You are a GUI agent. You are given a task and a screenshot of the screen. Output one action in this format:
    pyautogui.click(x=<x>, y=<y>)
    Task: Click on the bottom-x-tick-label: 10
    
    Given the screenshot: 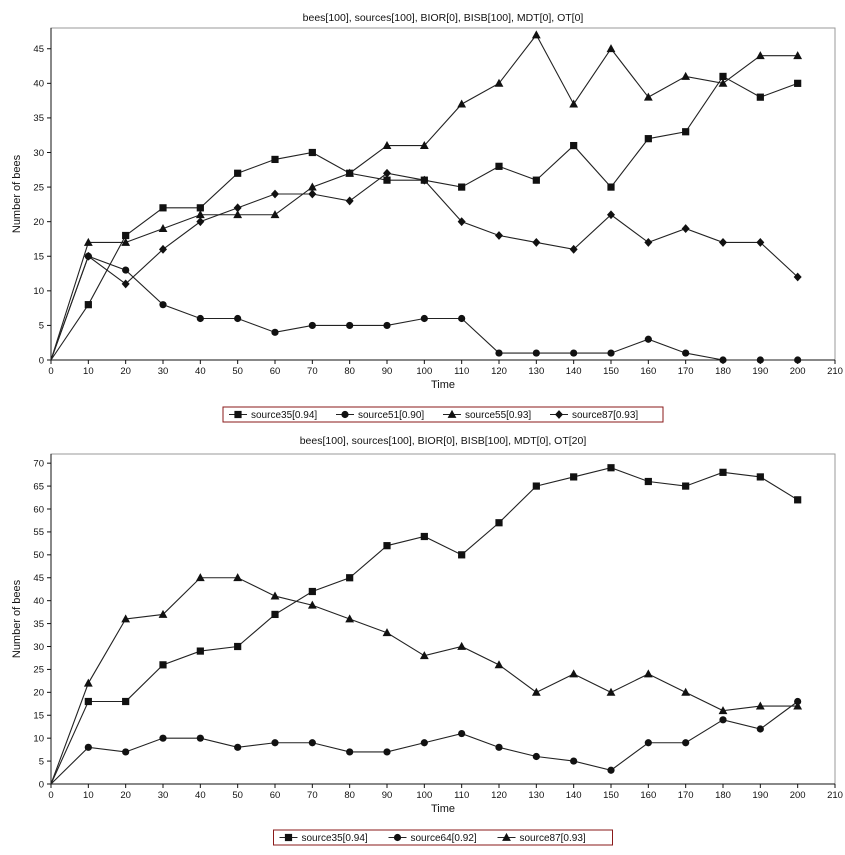 What is the action you would take?
    pyautogui.click(x=88, y=795)
    